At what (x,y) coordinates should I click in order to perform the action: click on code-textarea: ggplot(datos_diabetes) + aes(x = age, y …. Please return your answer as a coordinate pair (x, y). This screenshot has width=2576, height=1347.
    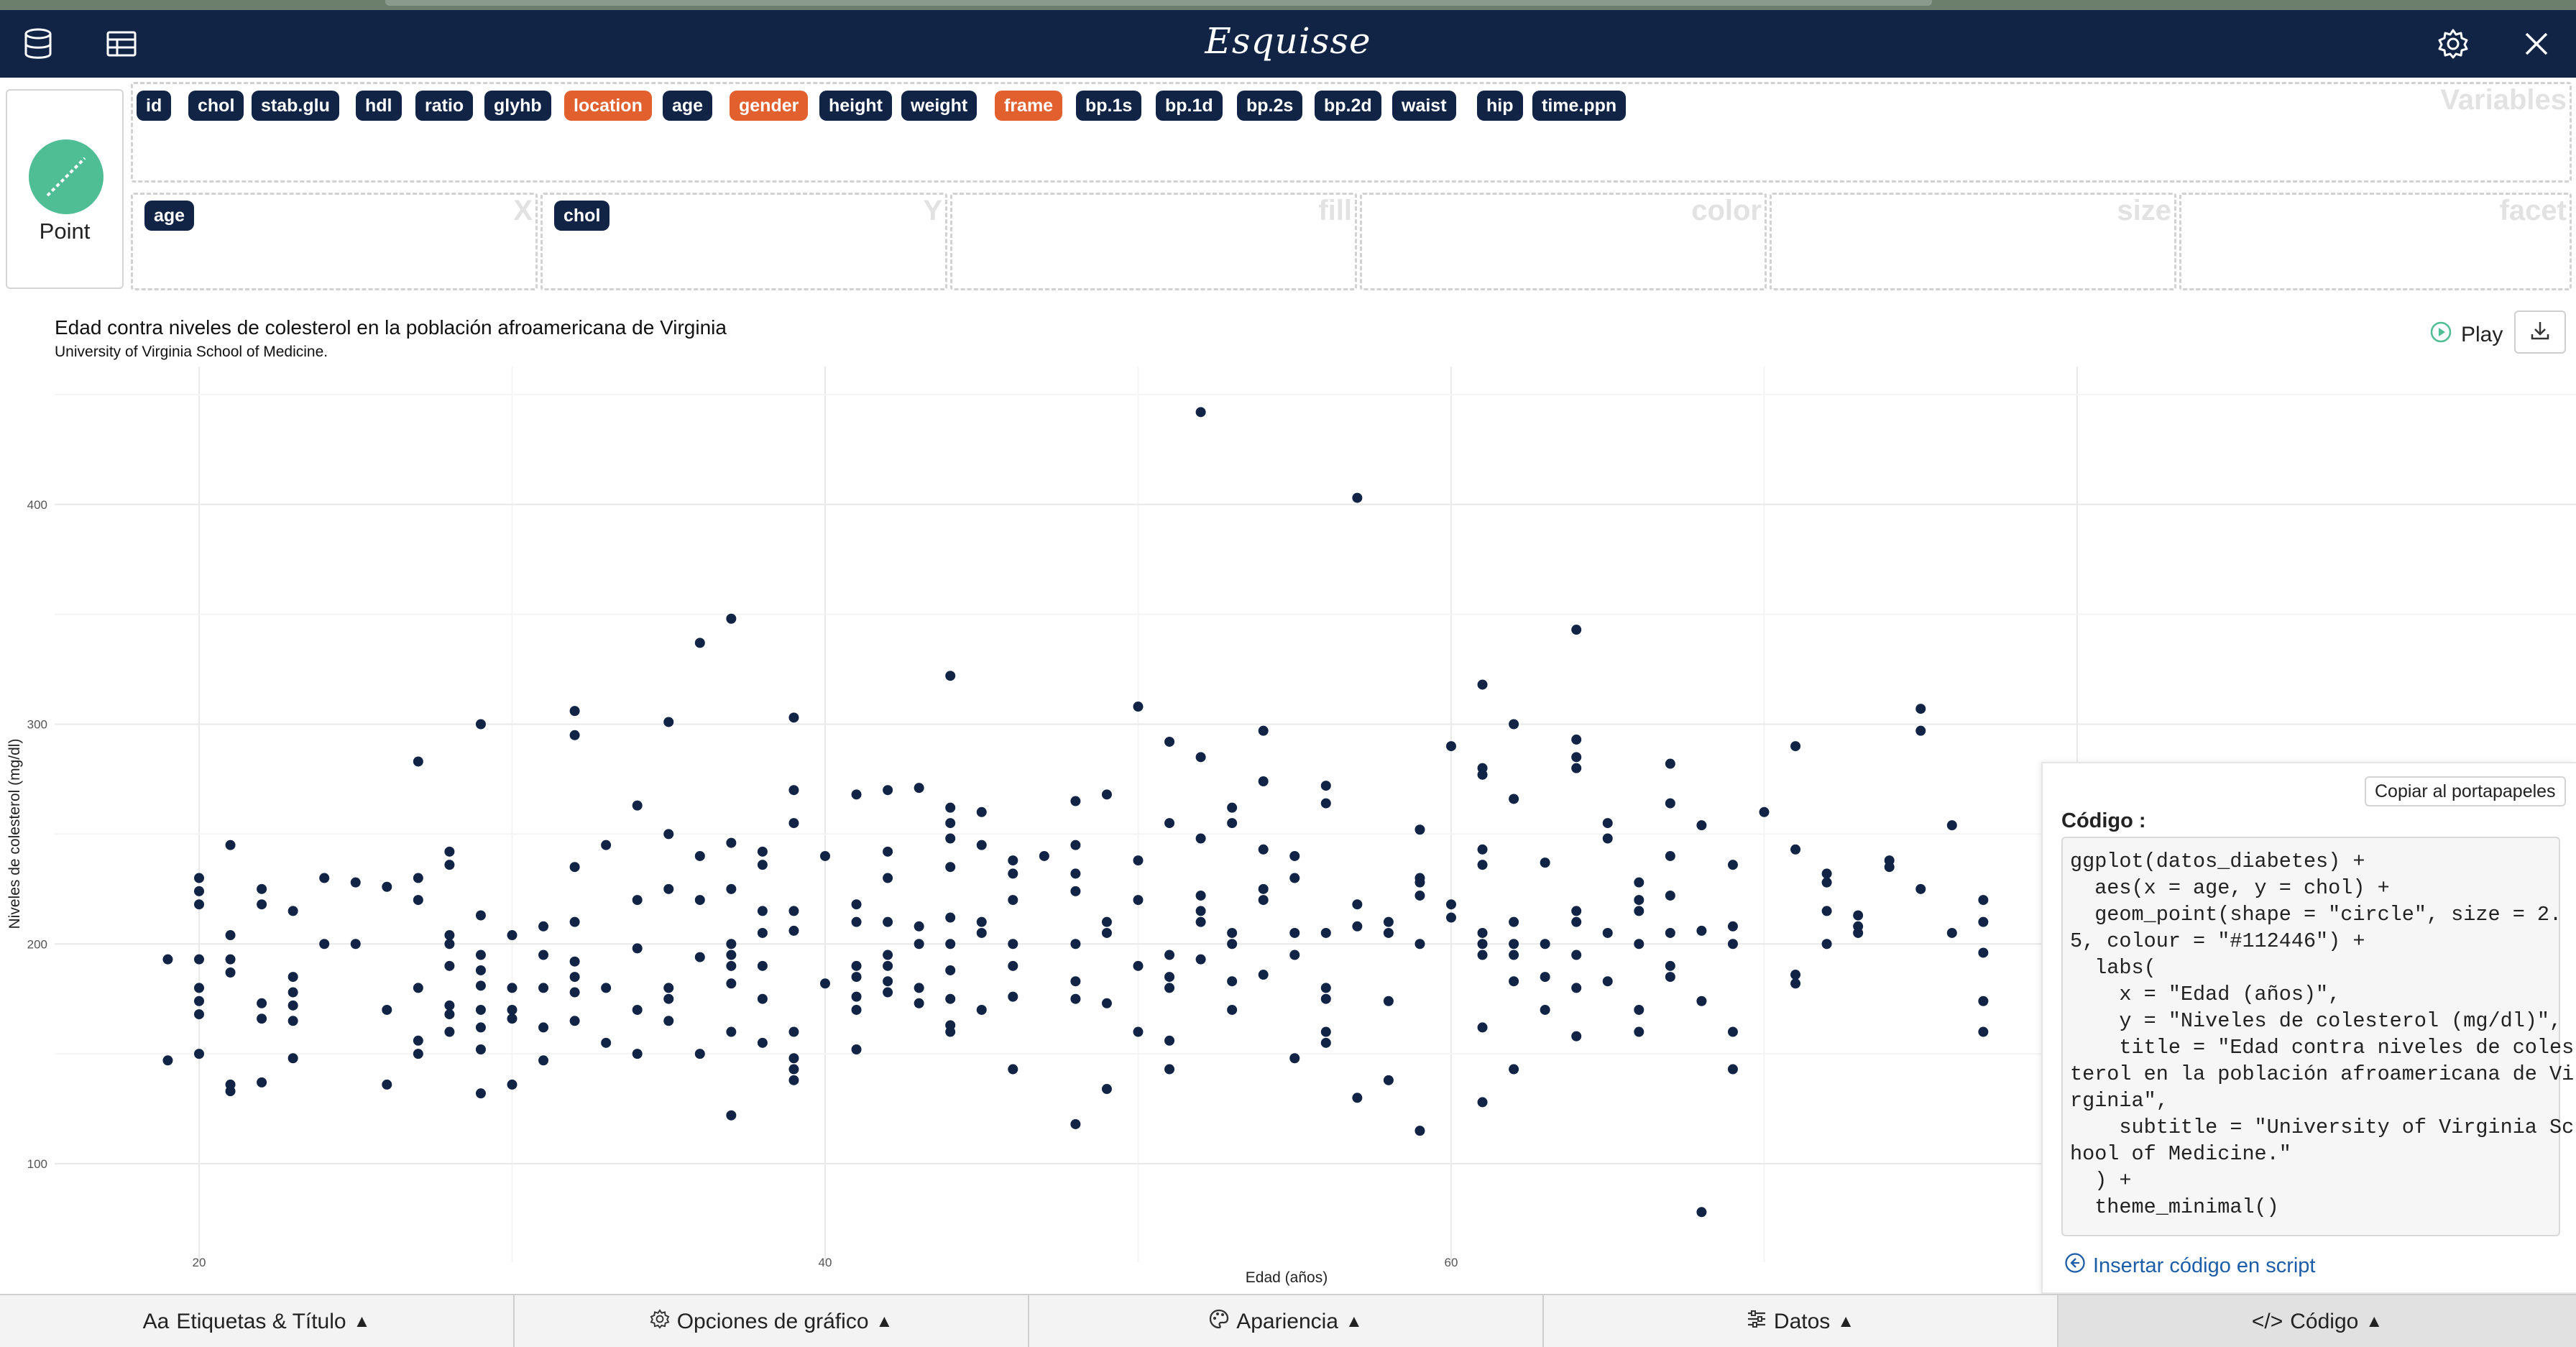
    Looking at the image, I should click on (2317, 1036).